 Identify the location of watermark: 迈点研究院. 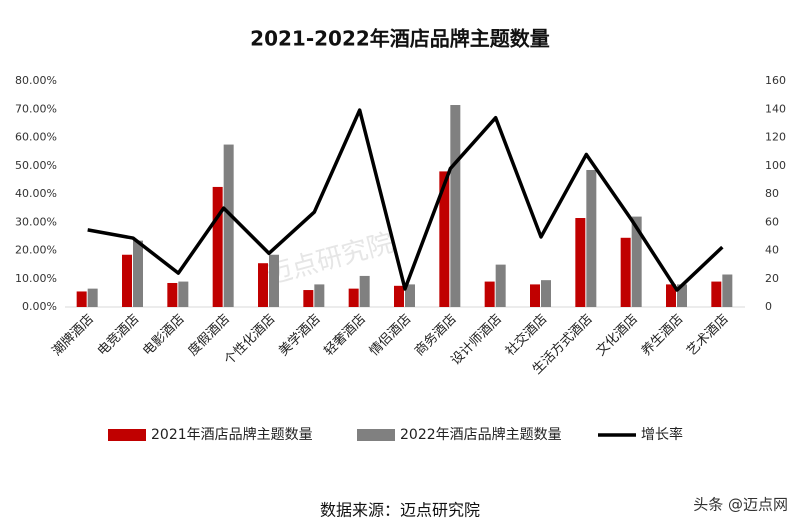
(329, 259).